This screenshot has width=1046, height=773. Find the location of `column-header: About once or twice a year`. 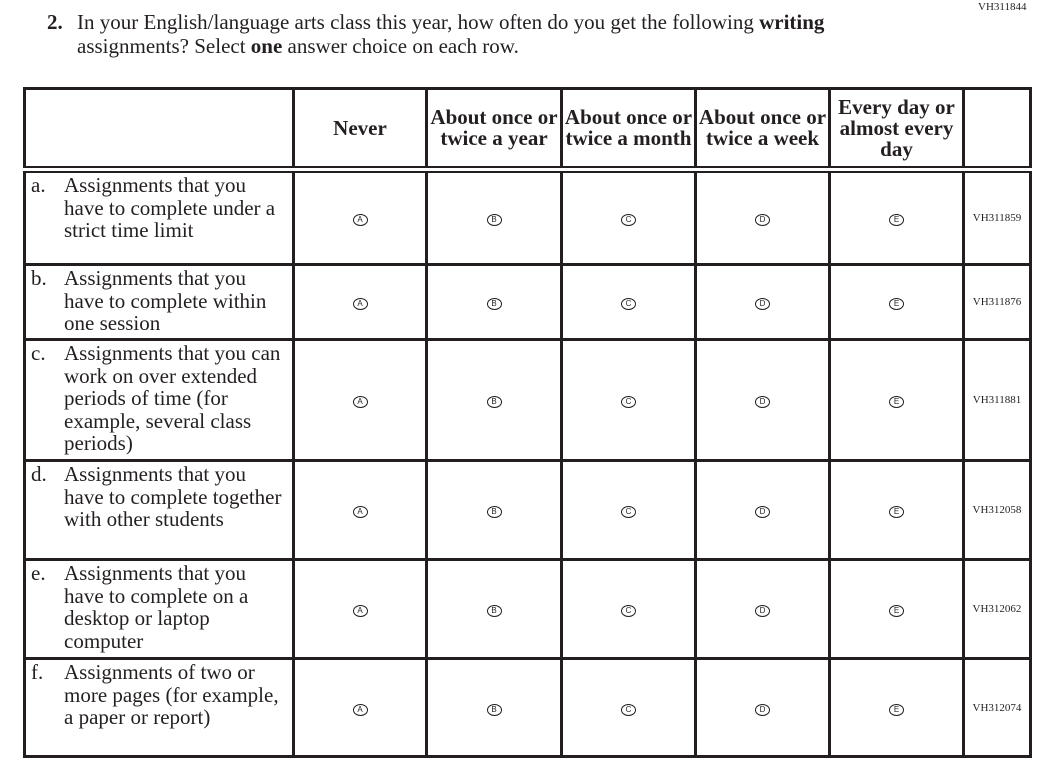

column-header: About once or twice a year is located at coordinates (494, 130).